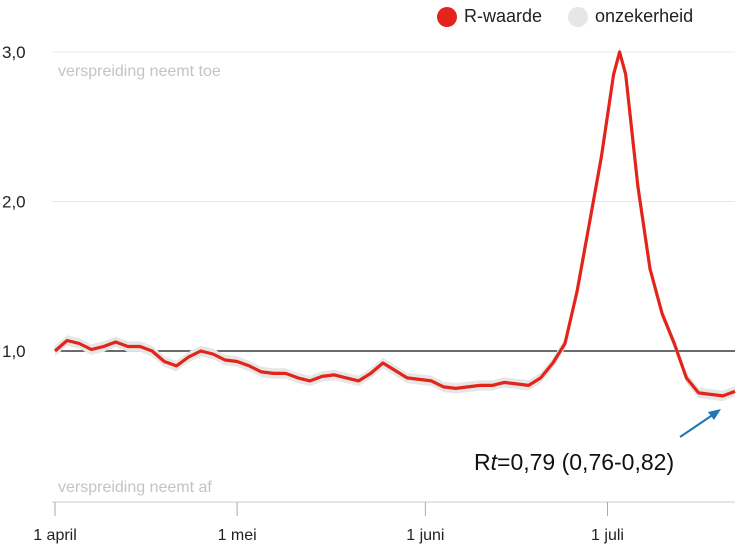 The height and width of the screenshot is (548, 755). What do you see at coordinates (607, 535) in the screenshot?
I see `x-tick-label: 1 juli` at bounding box center [607, 535].